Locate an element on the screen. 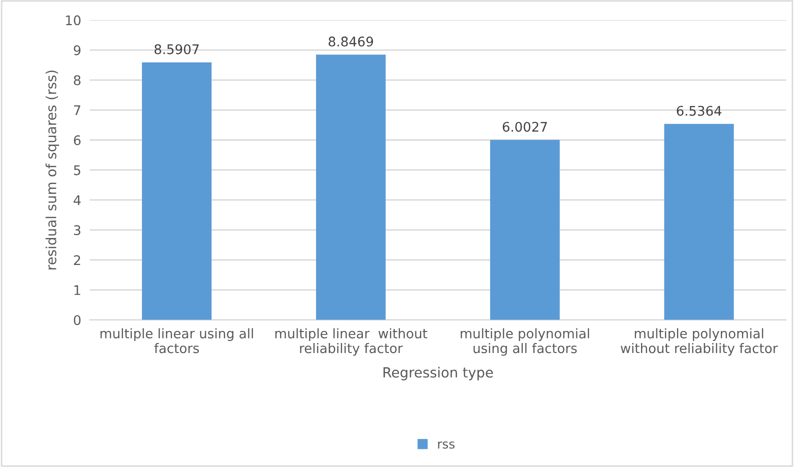  x-axis-title: Regression type is located at coordinates (438, 373).